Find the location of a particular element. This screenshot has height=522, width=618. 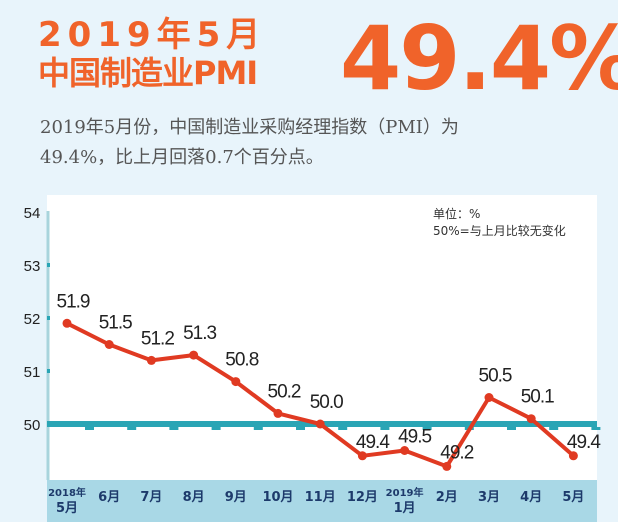

baseline-note: 50%=与上月比较无变化 is located at coordinates (499, 231).